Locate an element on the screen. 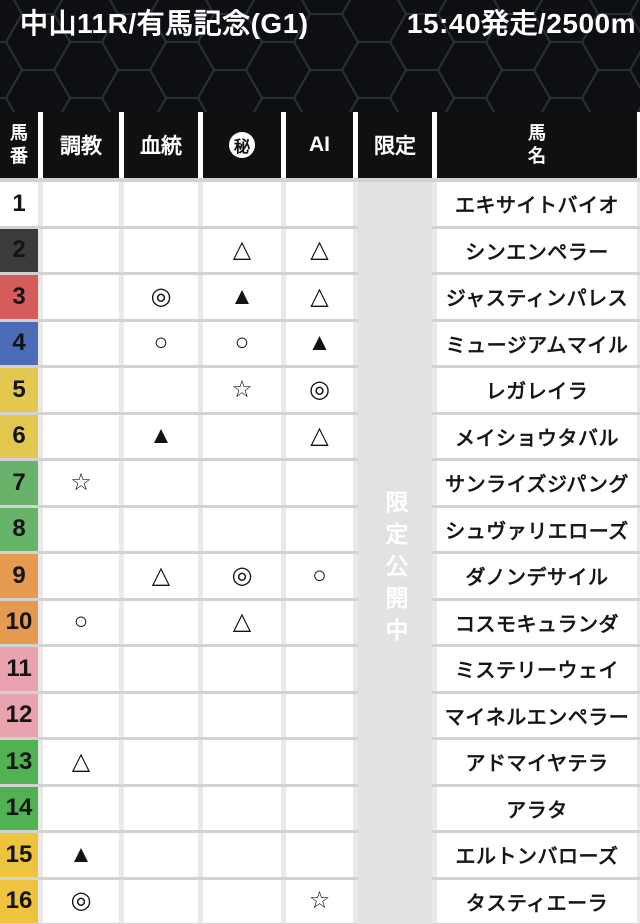  horse-name-cell: シンエンペラー is located at coordinates (537, 250).